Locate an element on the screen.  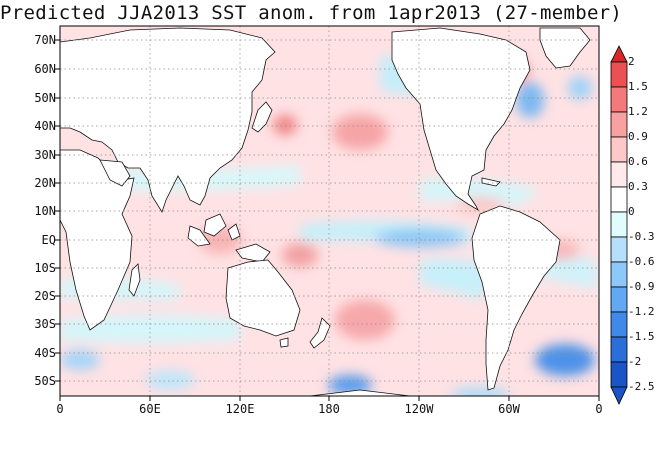
lon-label-0: 0 is located at coordinates (60, 409).